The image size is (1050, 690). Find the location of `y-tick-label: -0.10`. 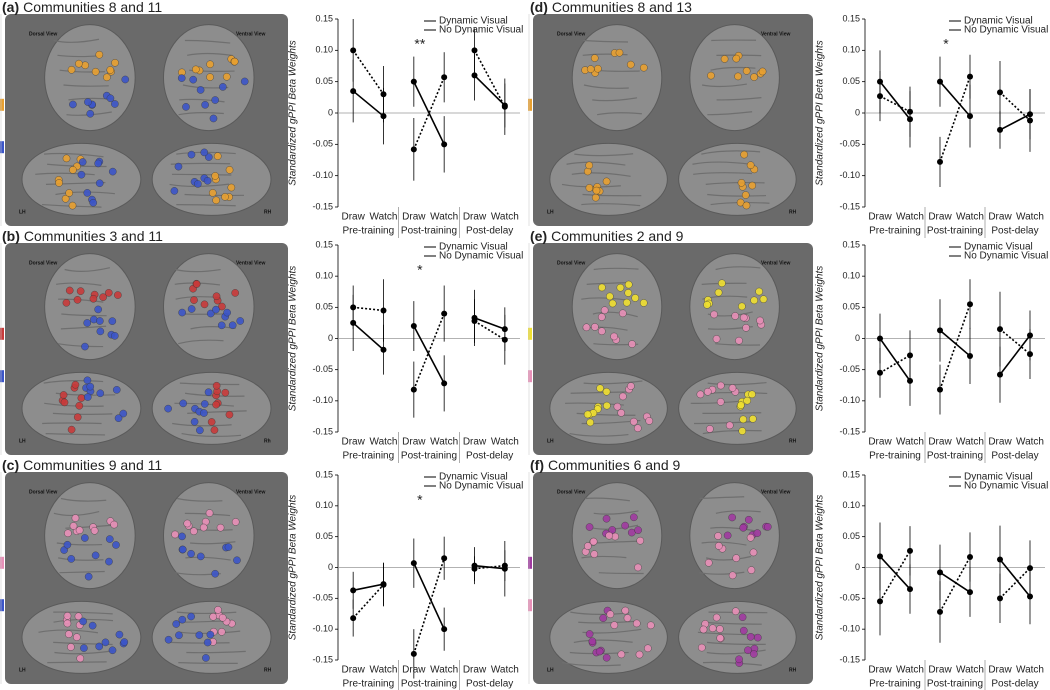

y-tick-label: -0.10 is located at coordinates (849, 400).